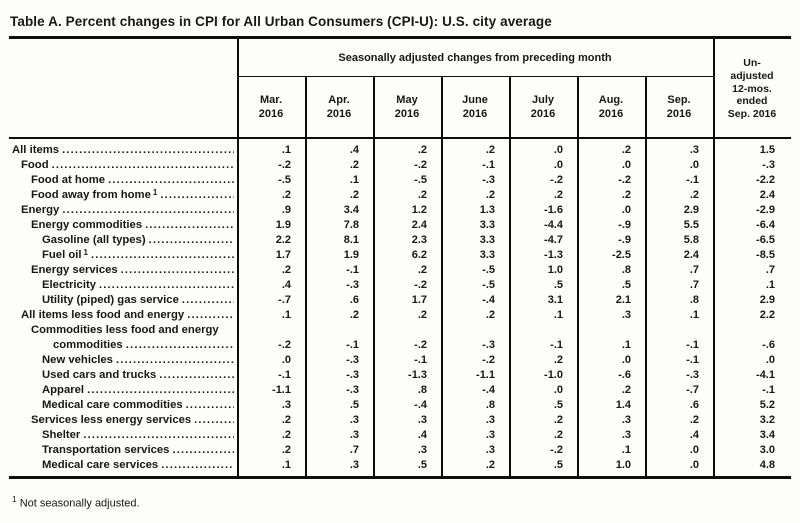 The height and width of the screenshot is (523, 800). I want to click on value-cell: 1.9, so click(283, 225).